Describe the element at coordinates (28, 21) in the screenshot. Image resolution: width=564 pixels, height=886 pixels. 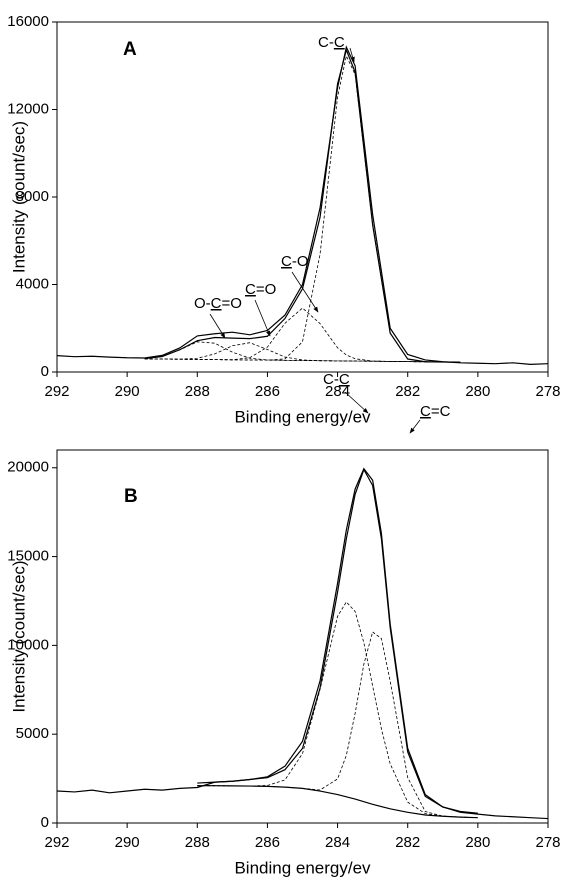
I see `y-tick-label: 16000` at that location.